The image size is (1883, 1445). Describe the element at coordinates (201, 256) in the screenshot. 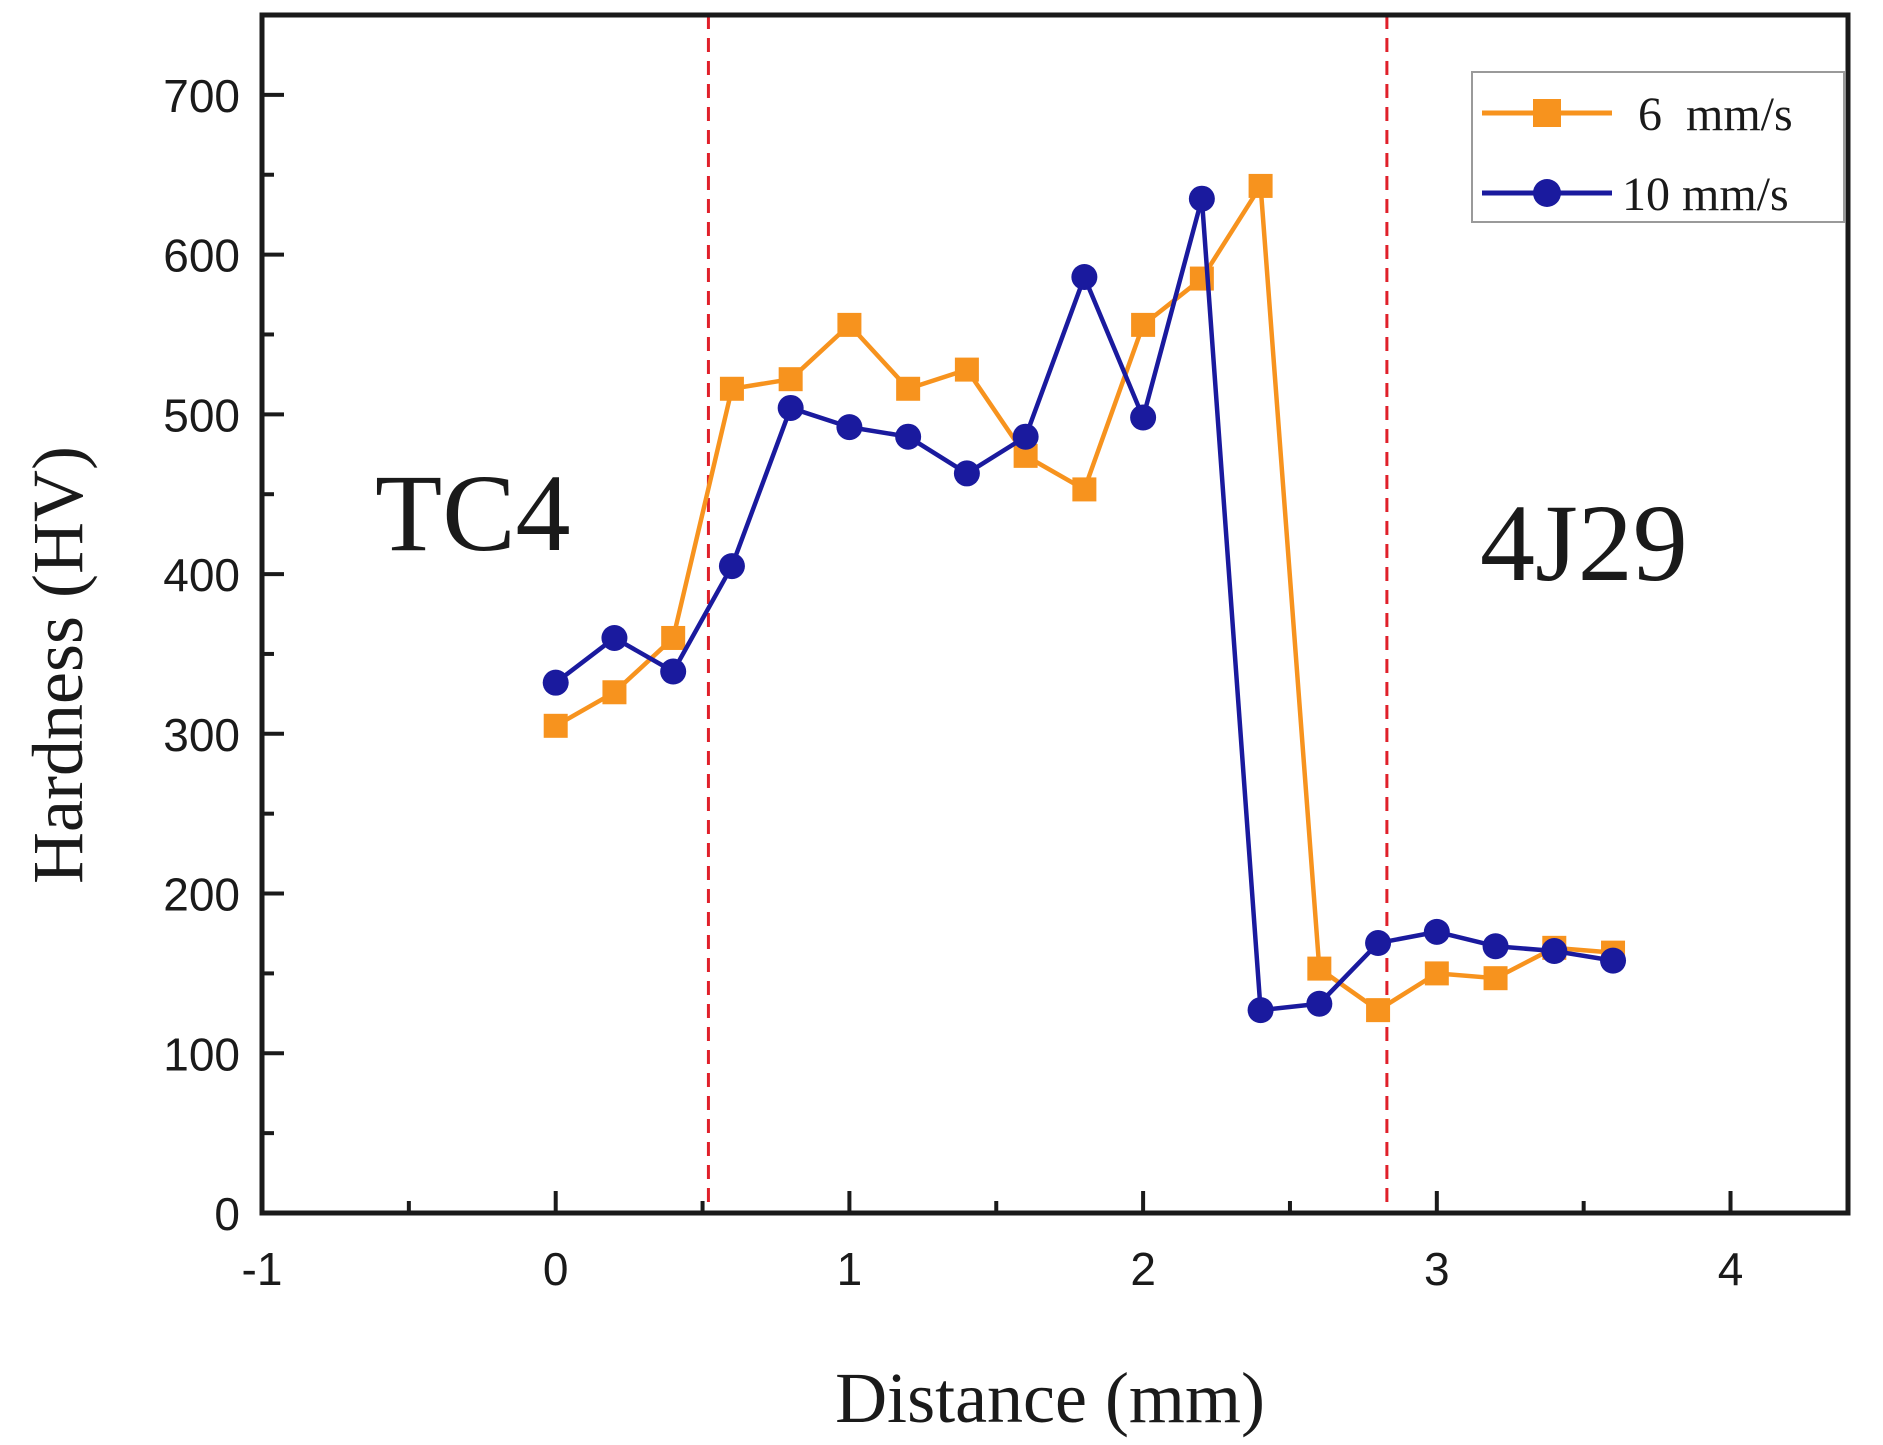

I see `y-tick-label: 600` at that location.